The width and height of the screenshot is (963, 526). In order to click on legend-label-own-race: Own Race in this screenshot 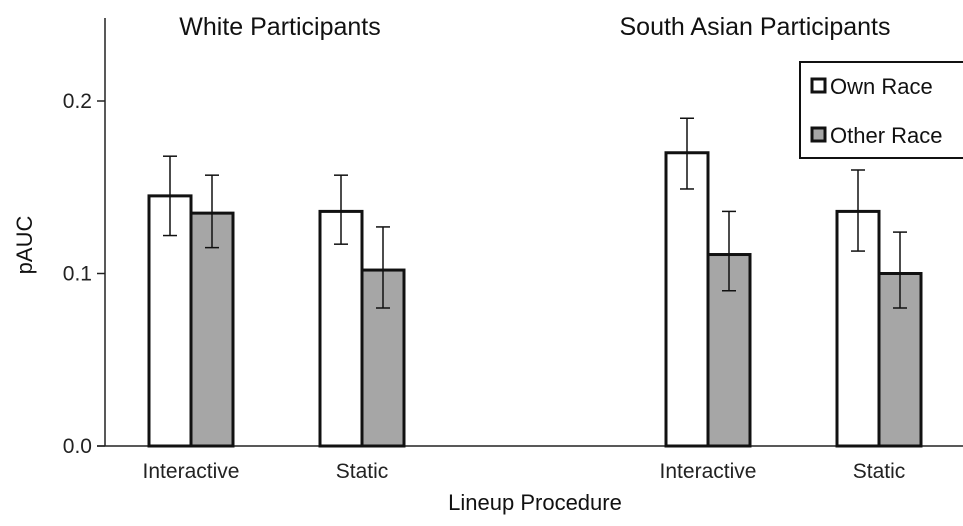, I will do `click(881, 86)`.